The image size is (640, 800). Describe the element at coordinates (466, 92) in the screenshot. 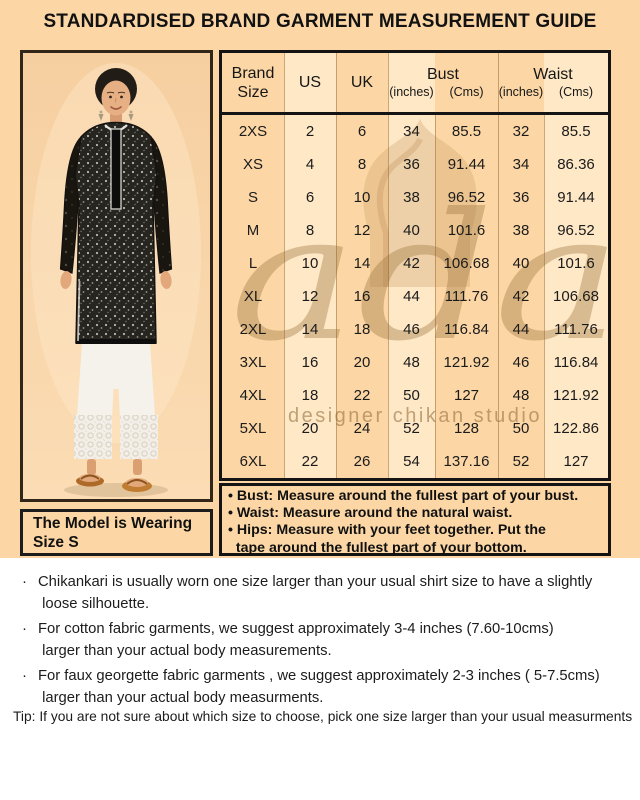

I see `header-bust-cms: (Cms)` at that location.